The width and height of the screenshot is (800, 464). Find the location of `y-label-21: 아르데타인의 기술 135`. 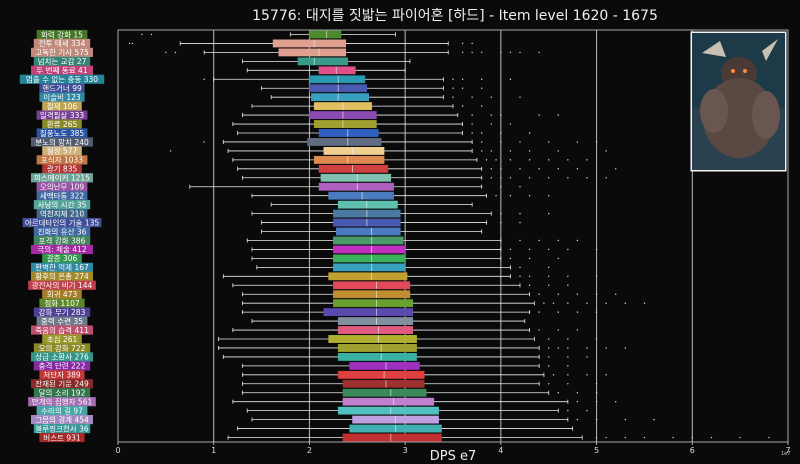

y-label-21: 아르데타인의 기술 135 is located at coordinates (62, 222).